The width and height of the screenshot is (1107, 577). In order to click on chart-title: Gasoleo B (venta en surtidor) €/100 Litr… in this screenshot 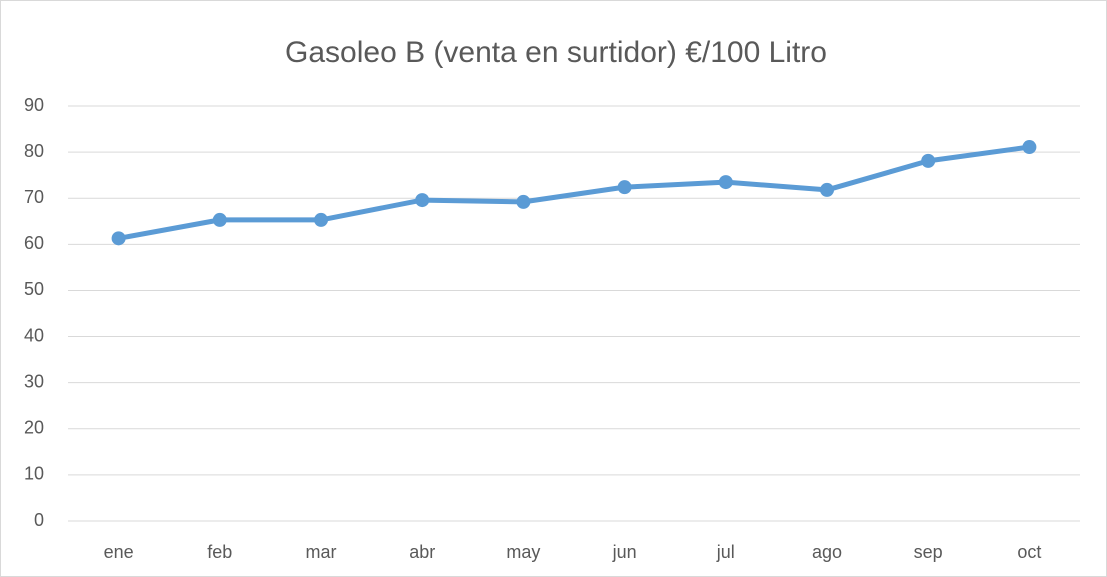, I will do `click(556, 52)`.